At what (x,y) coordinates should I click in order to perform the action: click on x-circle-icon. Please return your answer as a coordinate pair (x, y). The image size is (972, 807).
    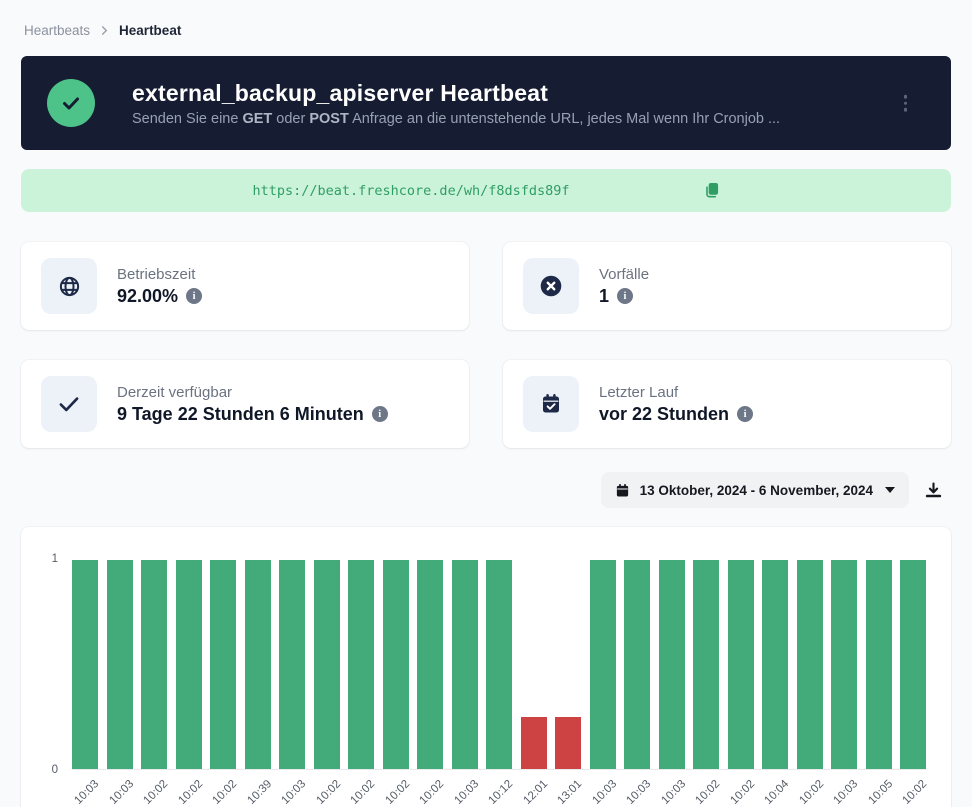
    Looking at the image, I should click on (551, 286).